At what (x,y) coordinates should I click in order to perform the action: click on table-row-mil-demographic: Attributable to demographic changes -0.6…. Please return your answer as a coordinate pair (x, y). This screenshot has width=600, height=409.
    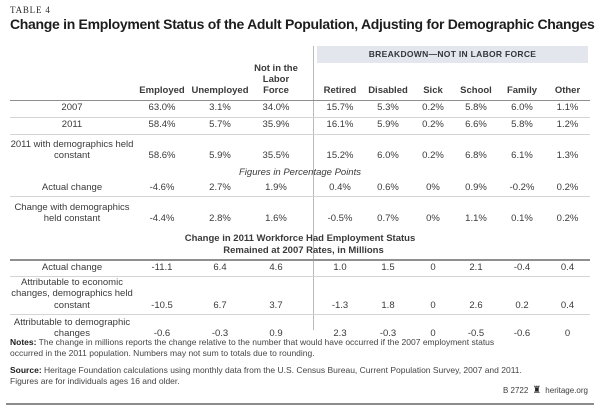
    Looking at the image, I should click on (300, 328).